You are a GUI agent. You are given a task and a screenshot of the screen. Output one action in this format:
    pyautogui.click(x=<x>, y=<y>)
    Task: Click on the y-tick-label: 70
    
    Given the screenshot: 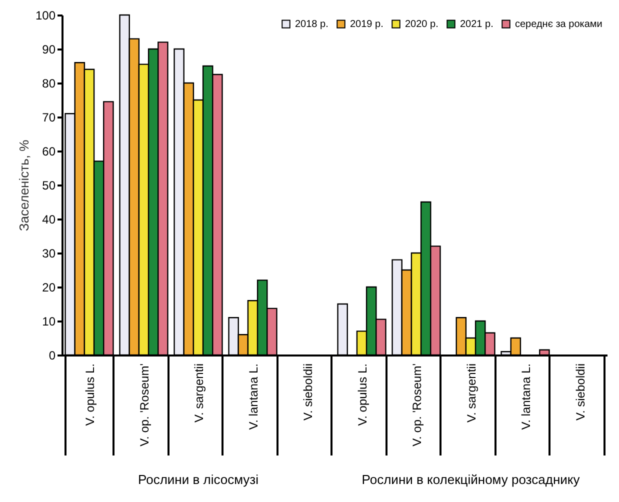 What is the action you would take?
    pyautogui.click(x=49, y=117)
    